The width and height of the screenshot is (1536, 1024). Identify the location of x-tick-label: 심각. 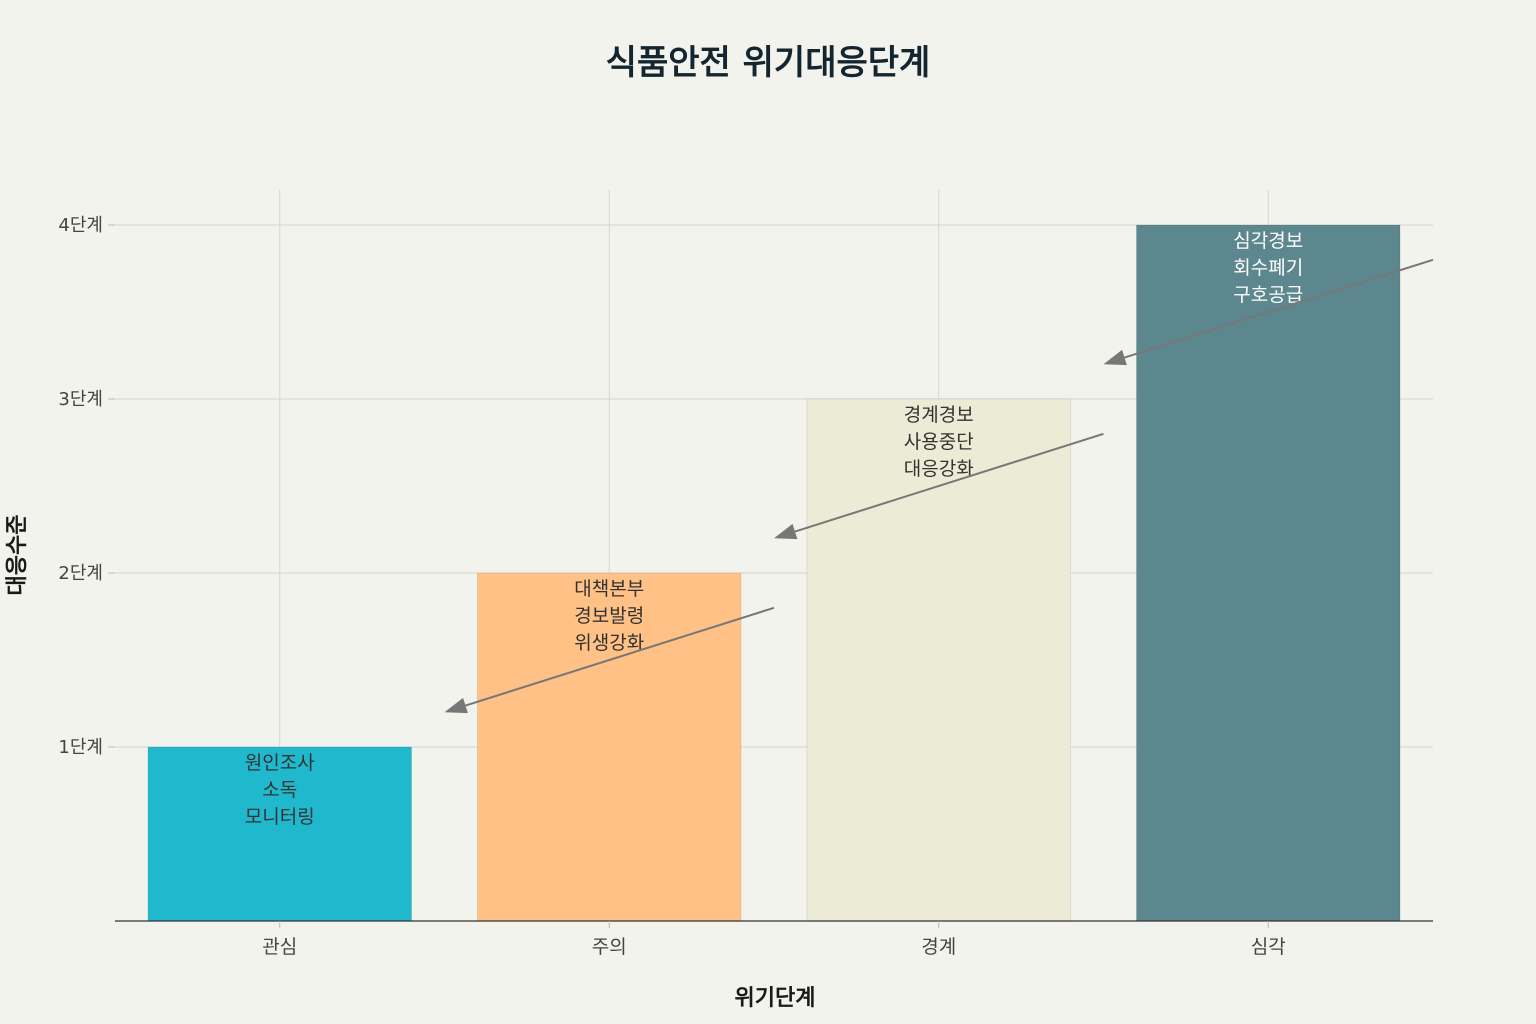
(1268, 947).